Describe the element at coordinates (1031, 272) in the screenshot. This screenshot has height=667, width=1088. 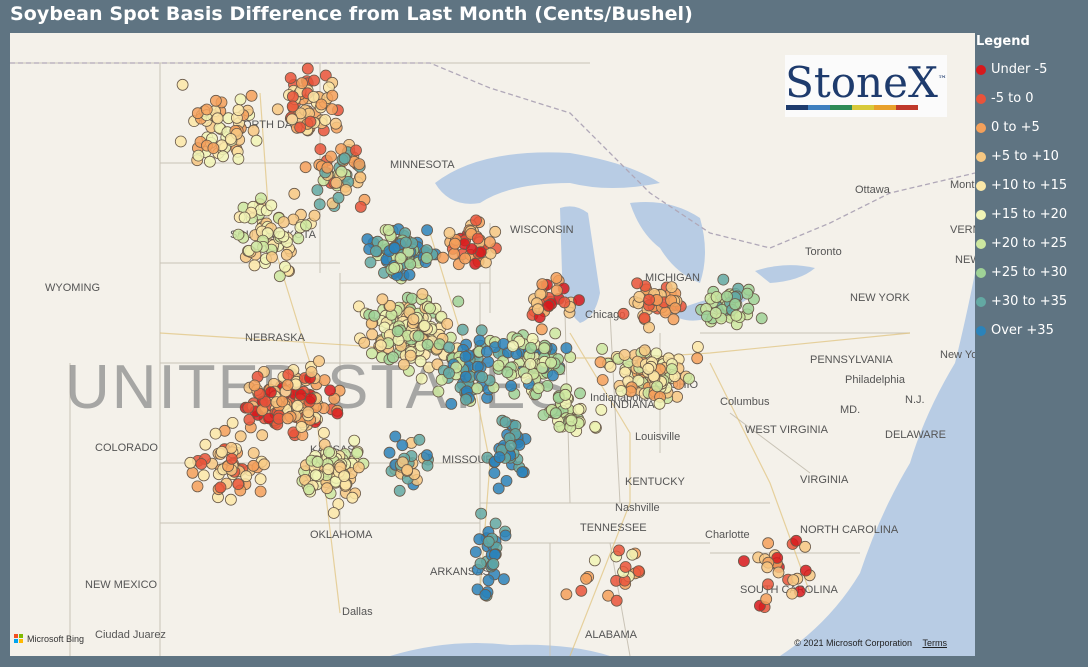
I see `legend-item: +25 to +30` at that location.